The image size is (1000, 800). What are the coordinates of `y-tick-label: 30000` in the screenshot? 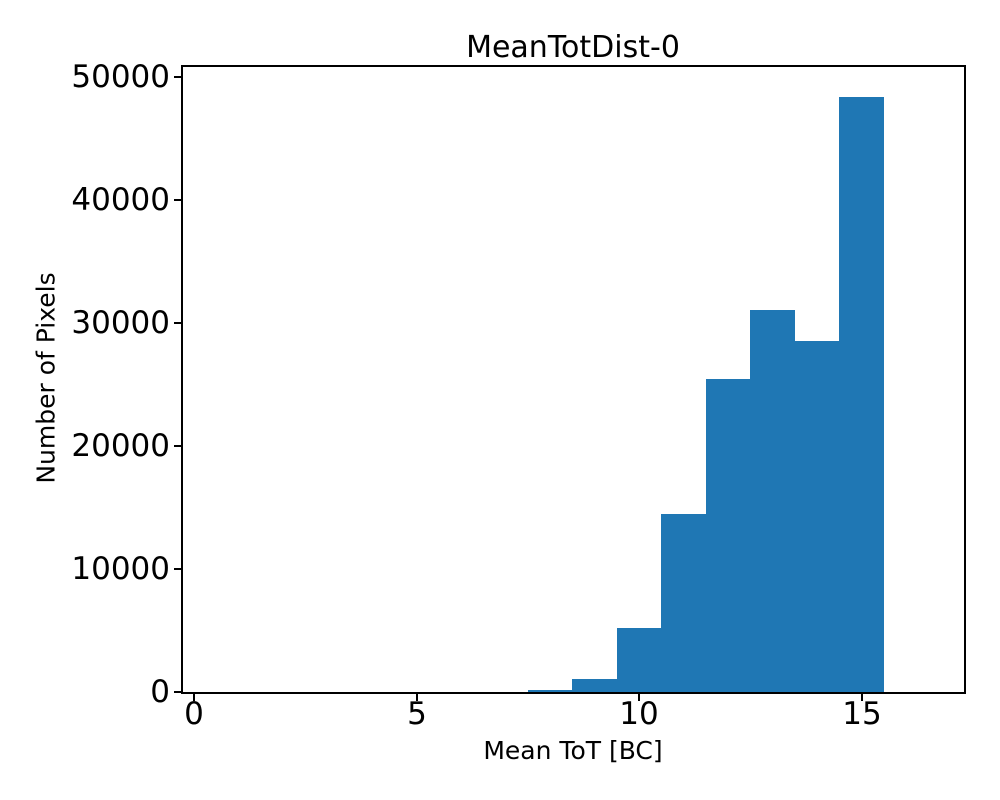 It's located at (120, 323).